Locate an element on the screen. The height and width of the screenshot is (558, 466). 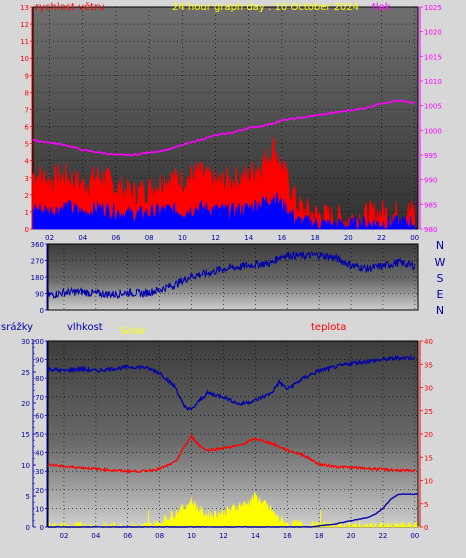
compass-label-n-top: N is located at coordinates (440, 245).